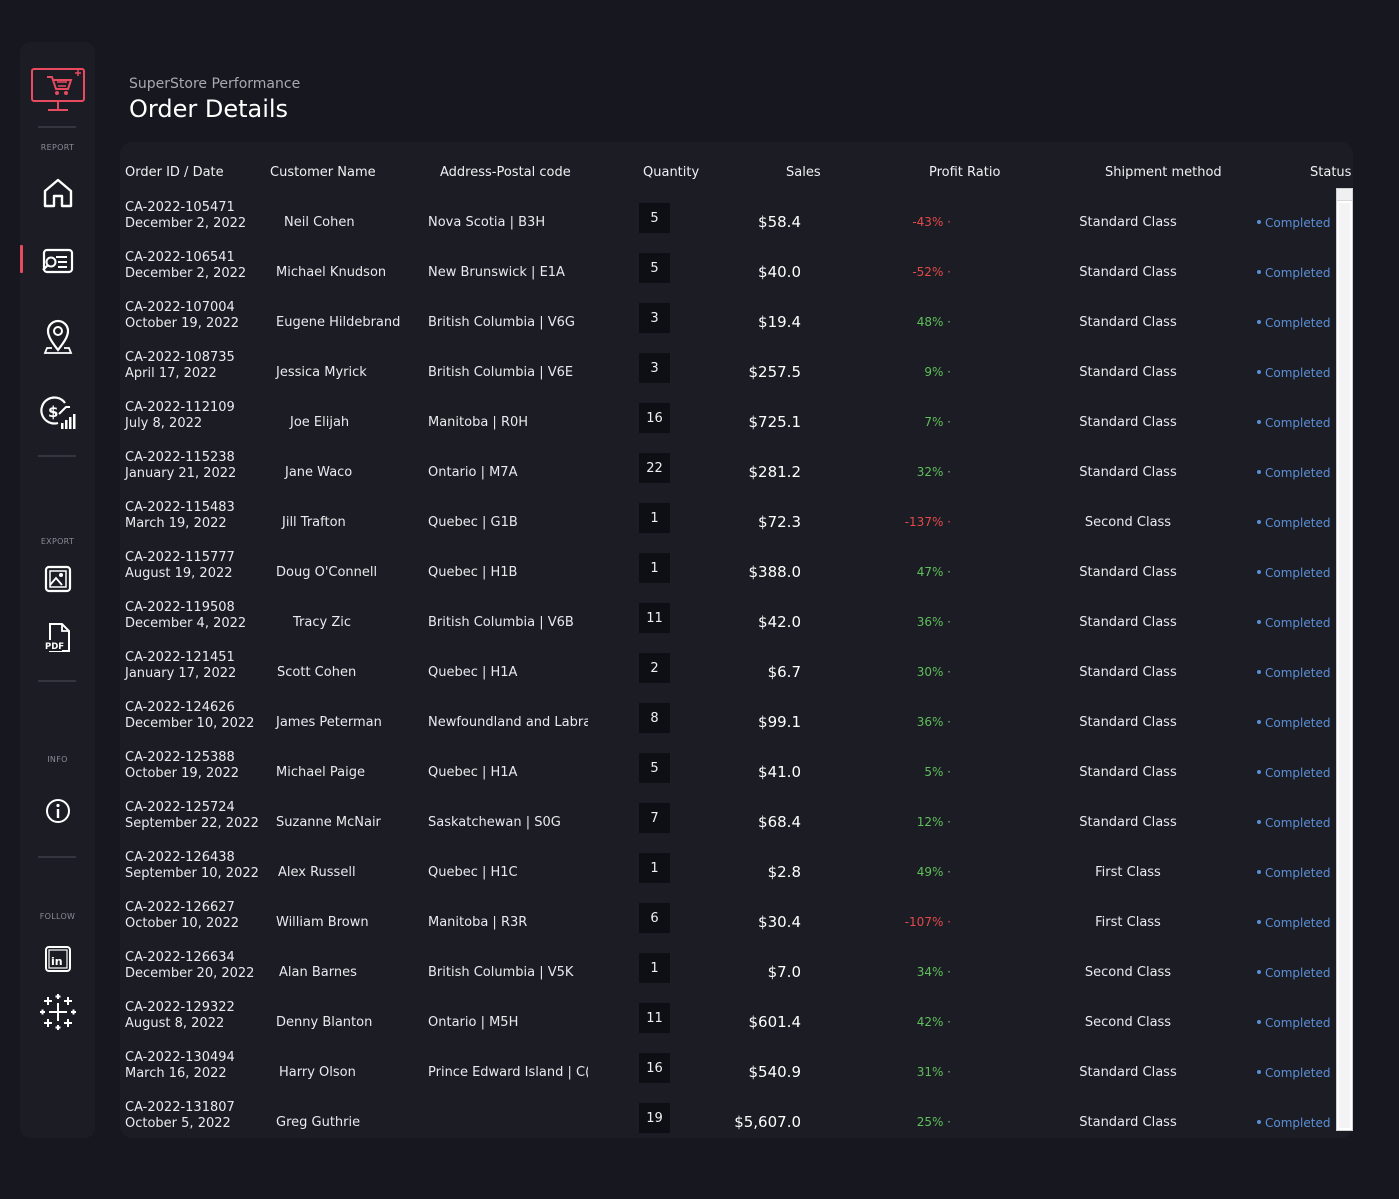  What do you see at coordinates (473, 872) in the screenshot?
I see `address-postal: Quebec | H1C` at bounding box center [473, 872].